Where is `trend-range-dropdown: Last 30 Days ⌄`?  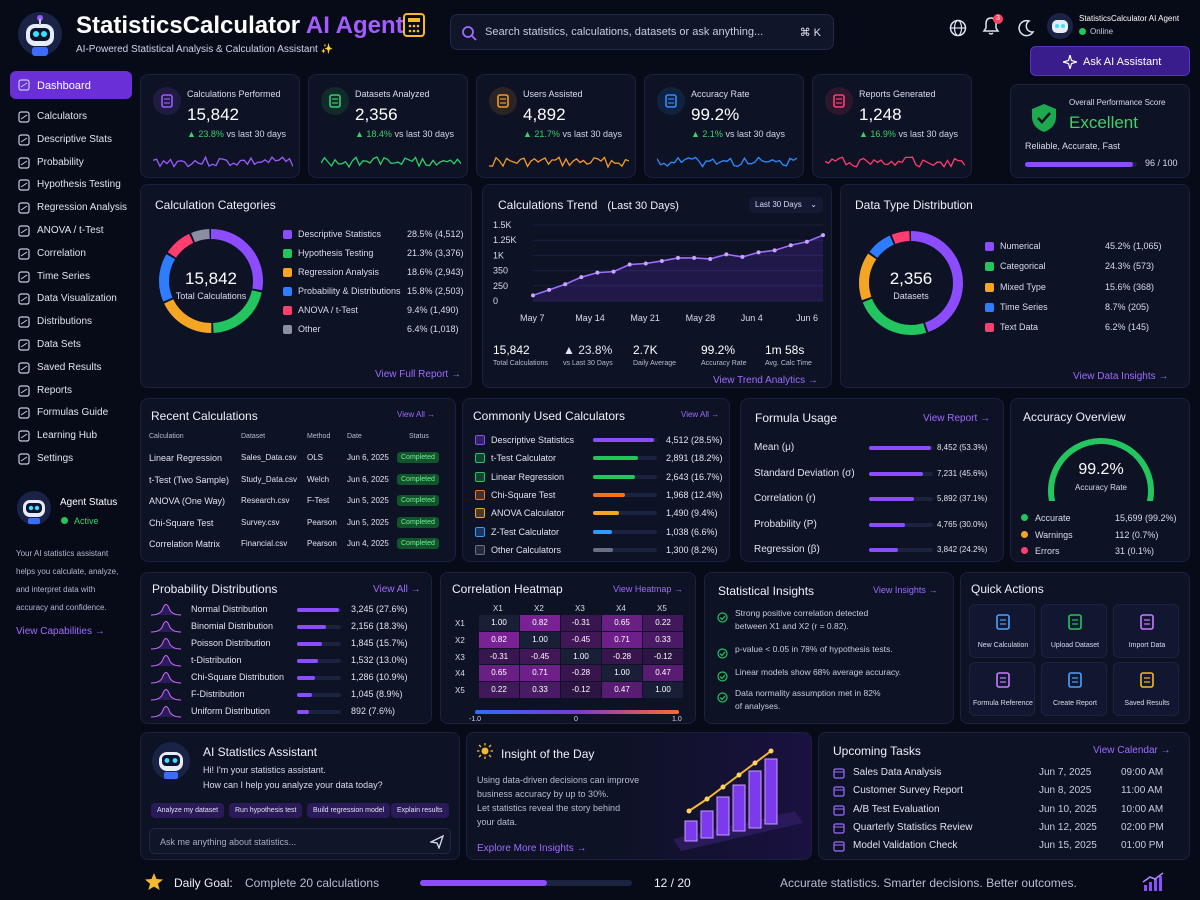 trend-range-dropdown: Last 30 Days ⌄ is located at coordinates (786, 205).